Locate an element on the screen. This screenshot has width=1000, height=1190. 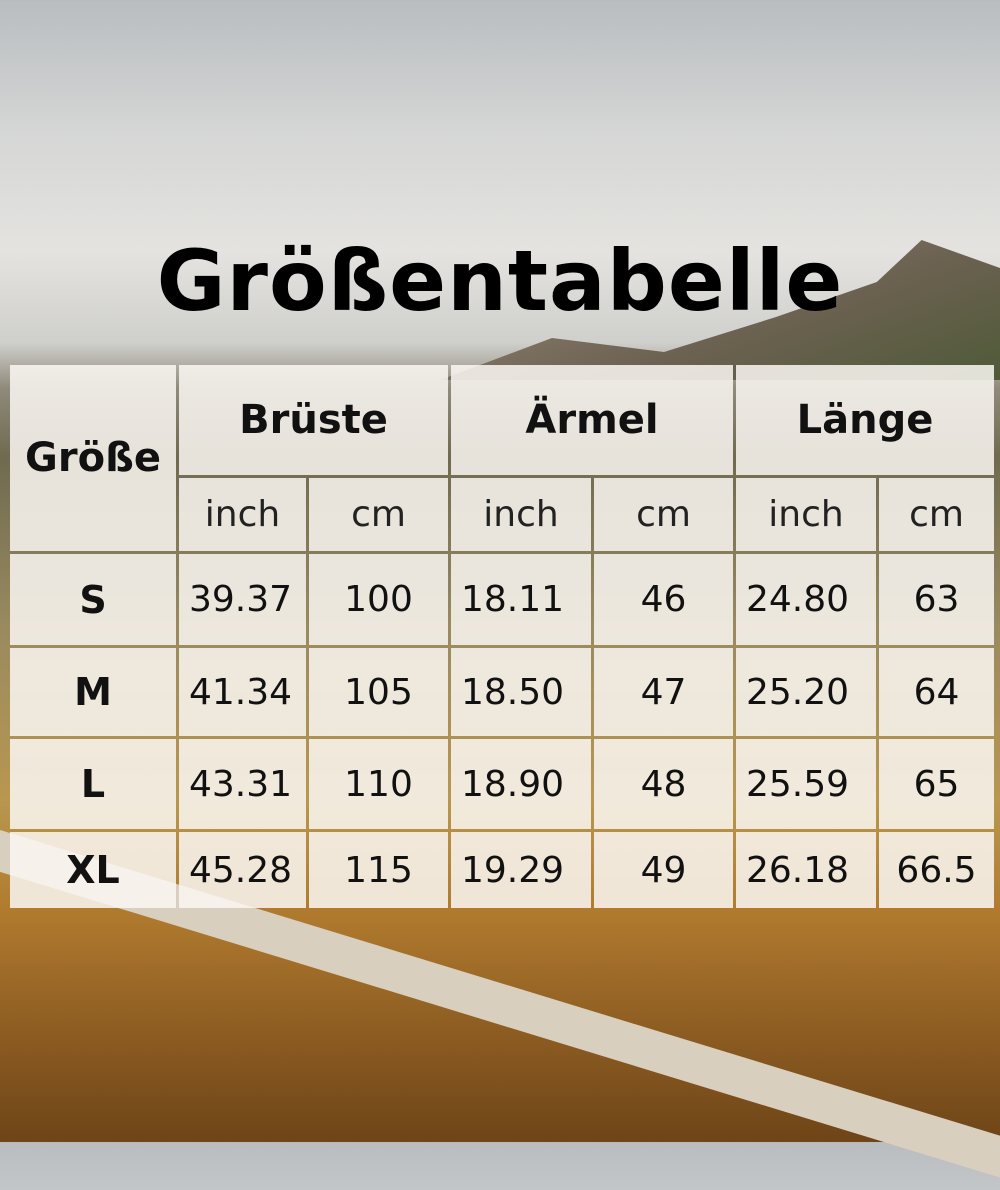
table-cell: 25.59 is located at coordinates (806, 784).